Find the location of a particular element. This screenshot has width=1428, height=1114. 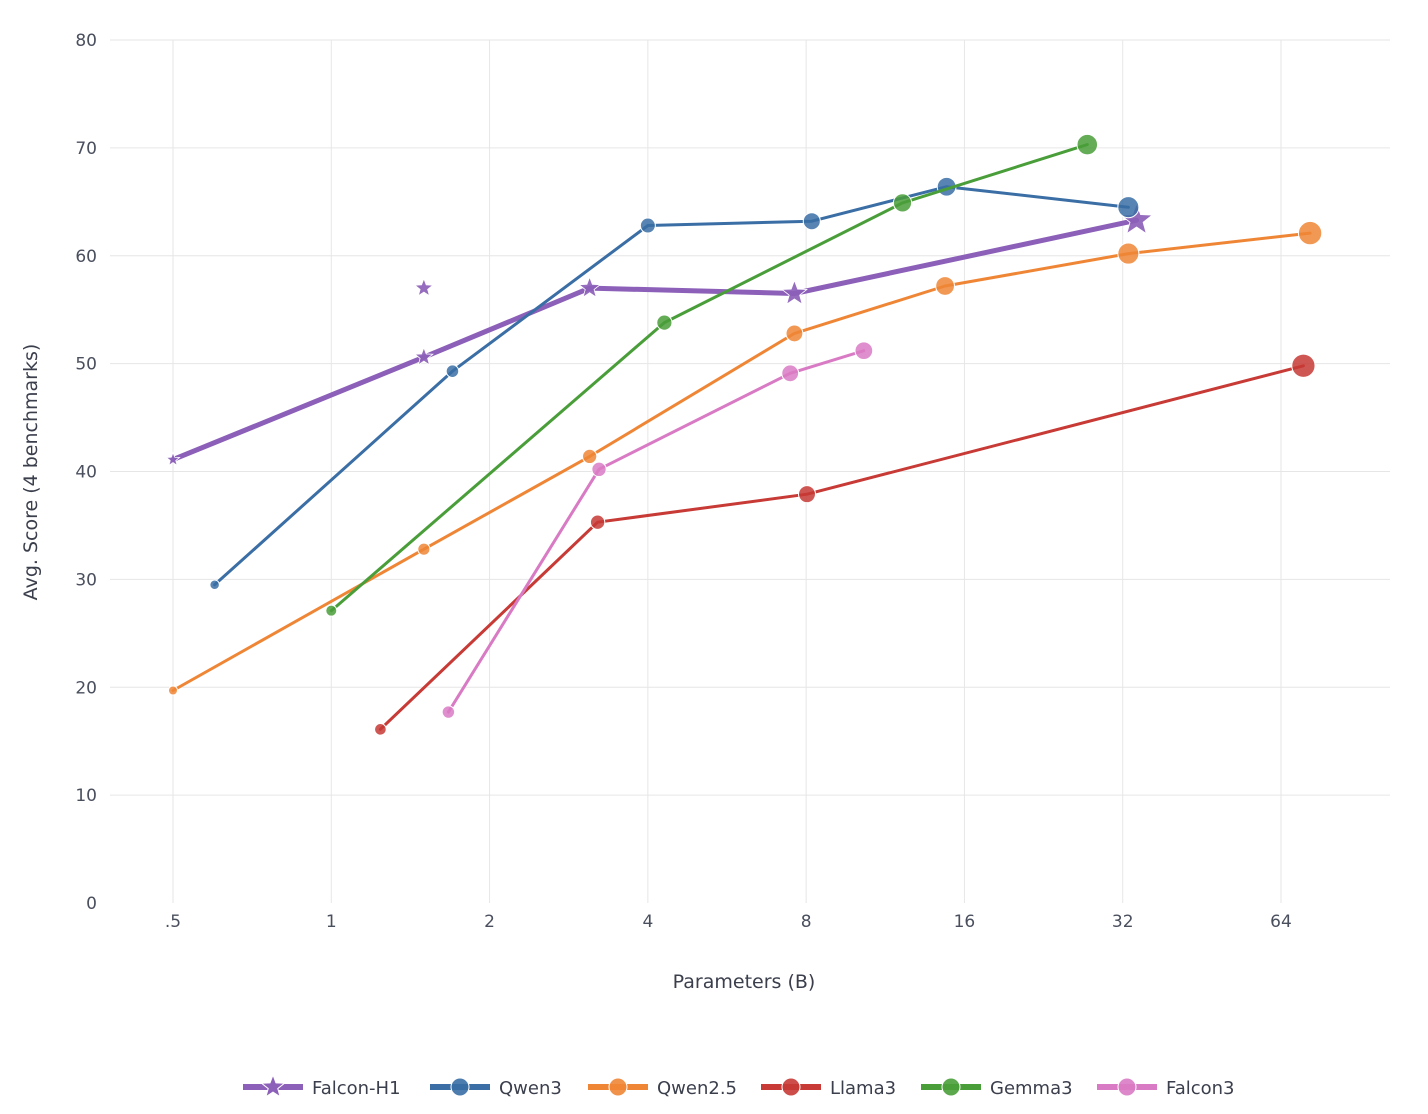

x-tick-label: 8 is located at coordinates (806, 922).